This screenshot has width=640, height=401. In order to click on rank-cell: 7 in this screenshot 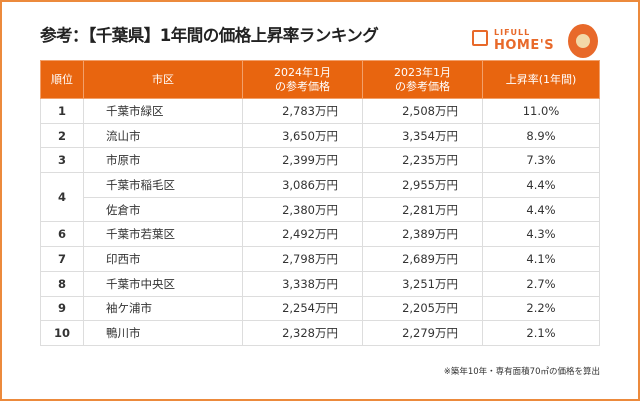, I will do `click(62, 259)`.